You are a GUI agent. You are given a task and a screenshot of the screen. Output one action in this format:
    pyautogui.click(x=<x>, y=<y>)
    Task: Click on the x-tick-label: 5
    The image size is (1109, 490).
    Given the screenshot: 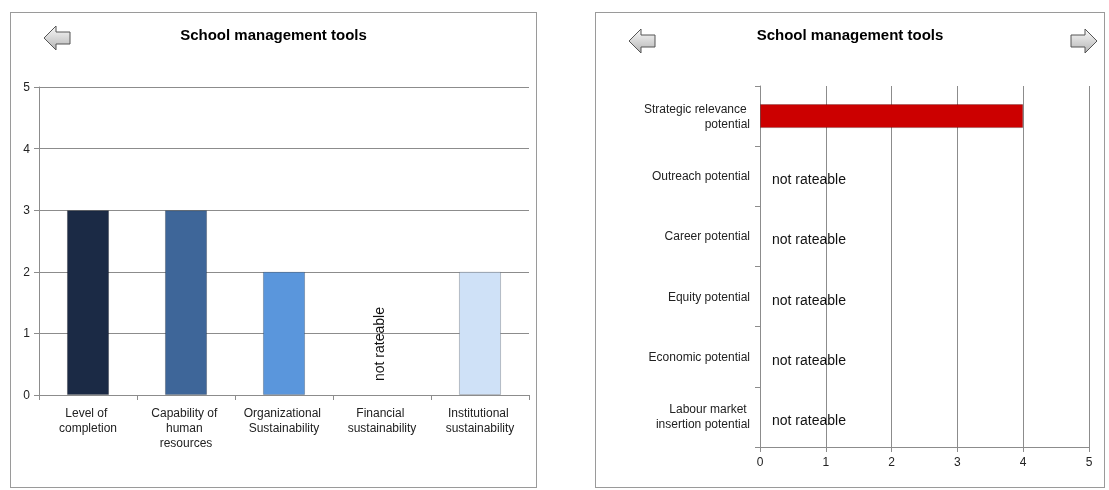 What is the action you would take?
    pyautogui.click(x=1089, y=462)
    